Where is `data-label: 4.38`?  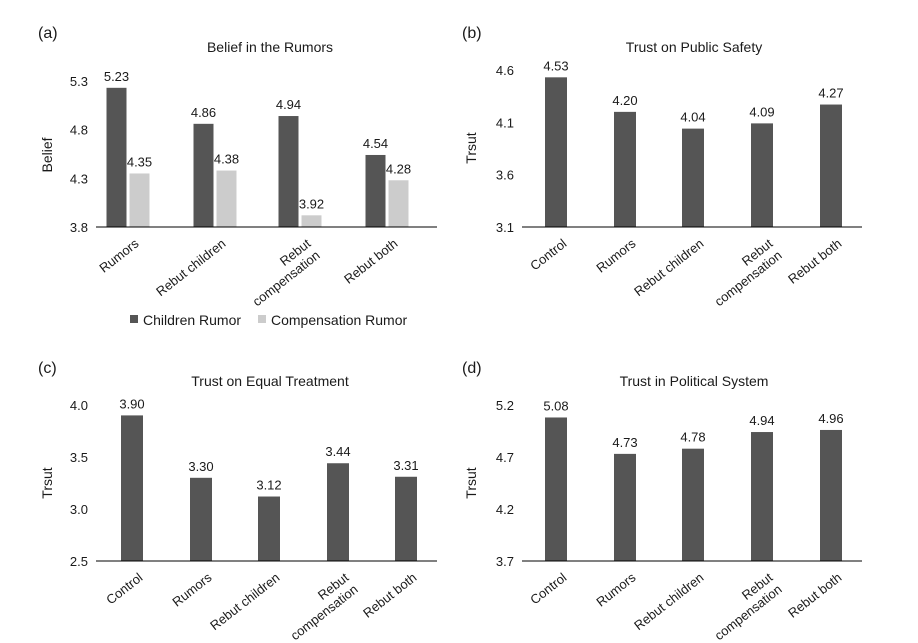 data-label: 4.38 is located at coordinates (226, 159).